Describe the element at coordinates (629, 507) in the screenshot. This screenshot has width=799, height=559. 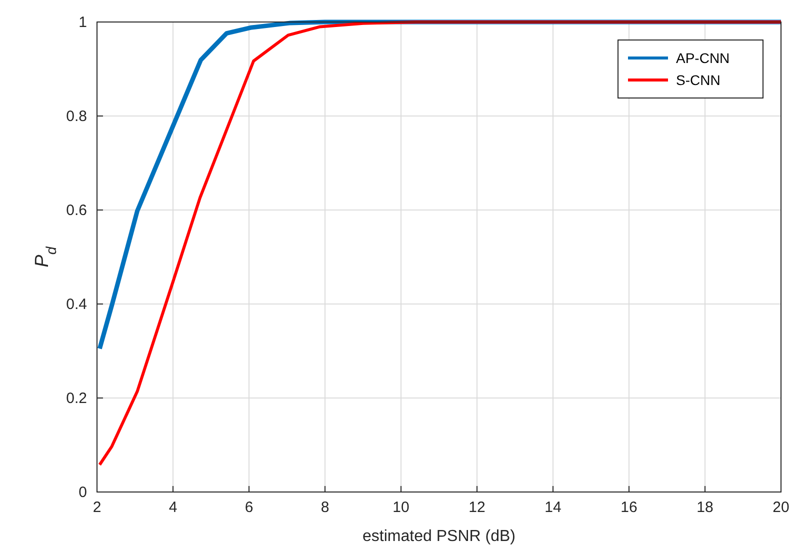
I see `x-tick-label: 16` at that location.